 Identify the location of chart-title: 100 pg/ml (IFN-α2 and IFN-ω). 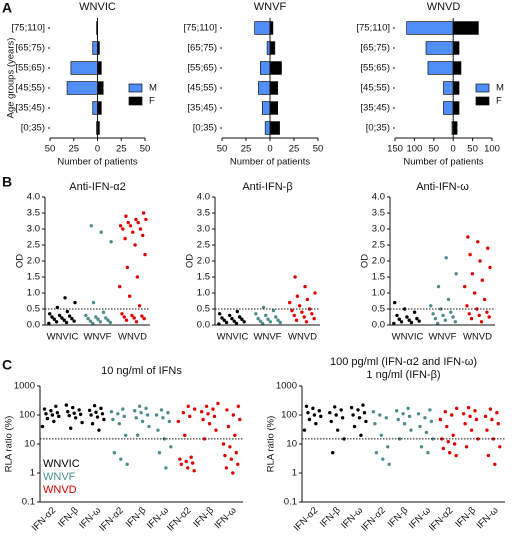
(403, 362).